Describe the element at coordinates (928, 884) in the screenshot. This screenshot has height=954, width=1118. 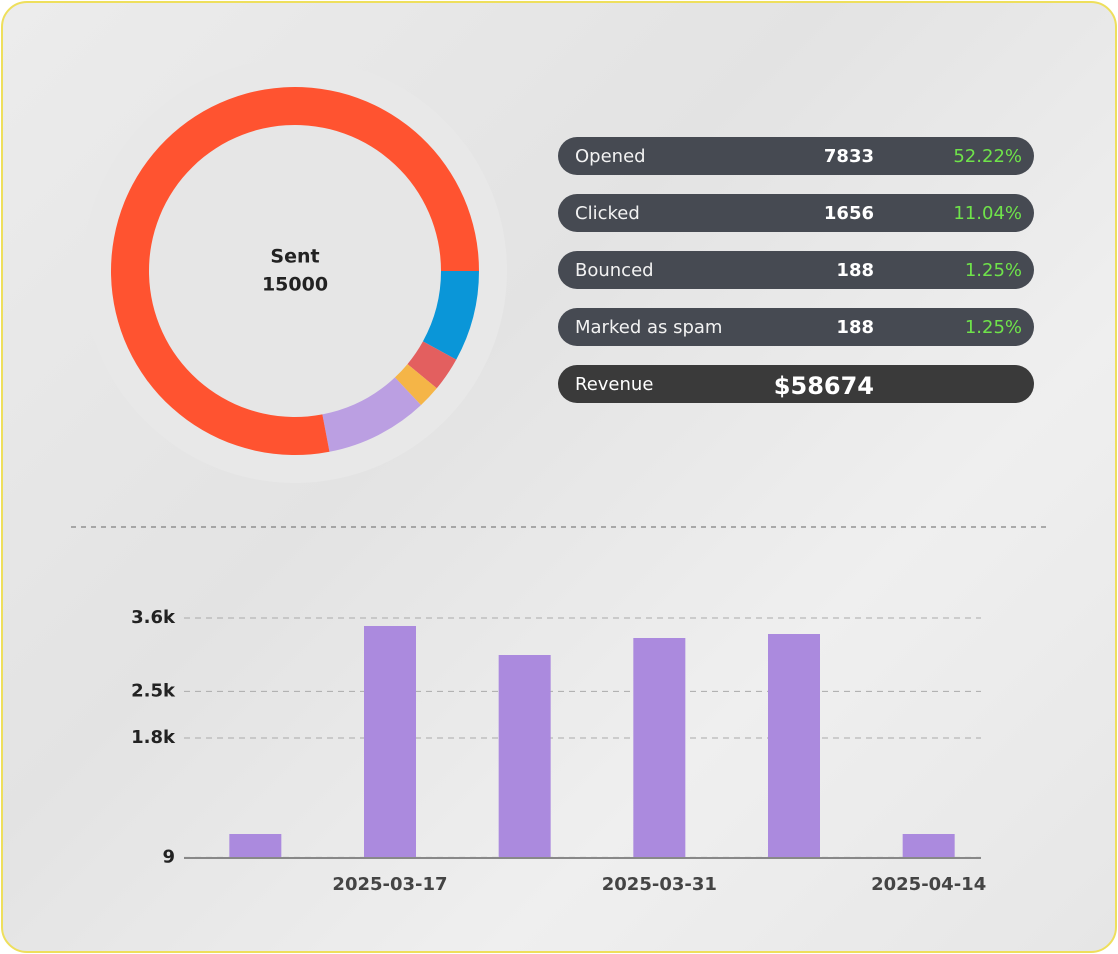
I see `x-tick-label: 2025-04-14` at that location.